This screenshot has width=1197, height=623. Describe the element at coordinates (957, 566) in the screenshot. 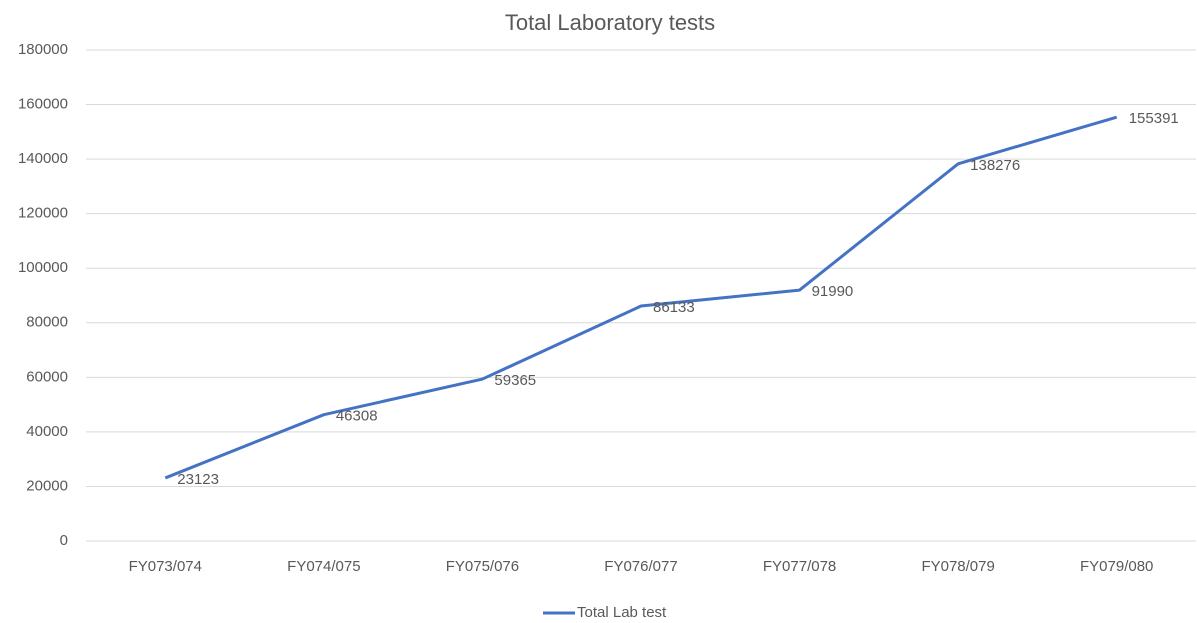

I see `x-tick-label: FY078/079` at that location.